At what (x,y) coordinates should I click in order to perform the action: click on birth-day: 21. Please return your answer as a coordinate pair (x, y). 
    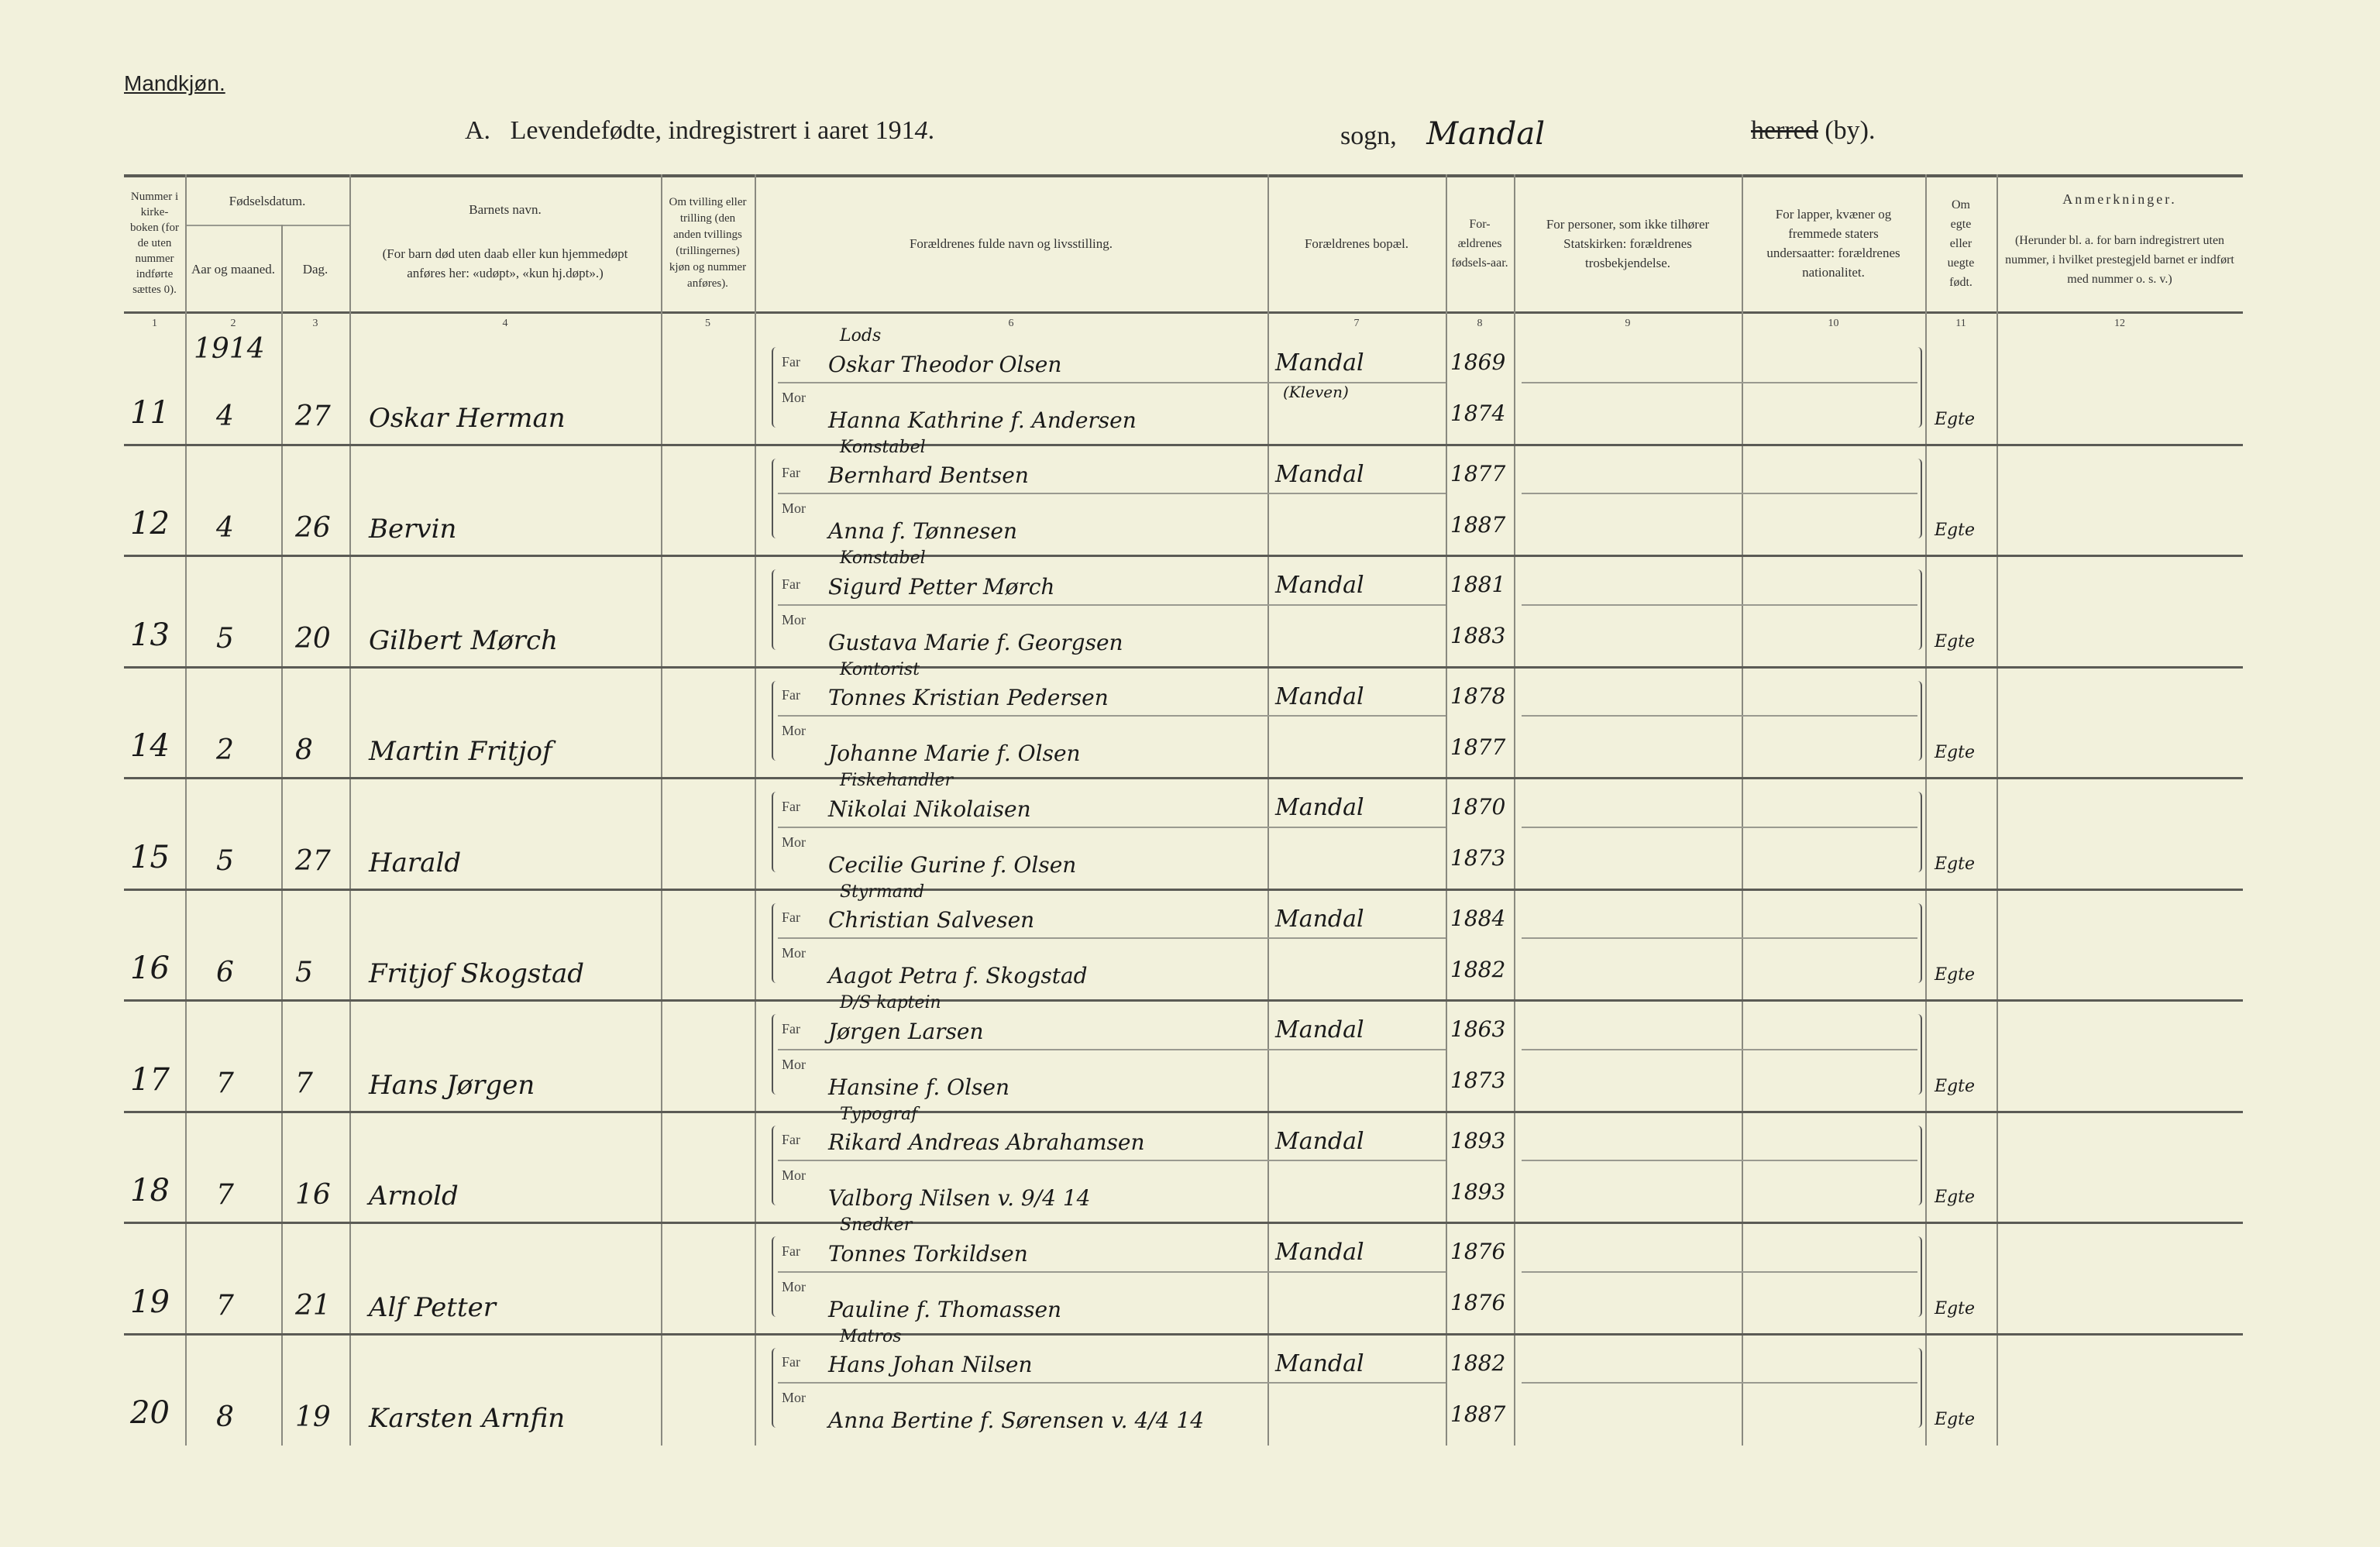
    Looking at the image, I should click on (313, 1306).